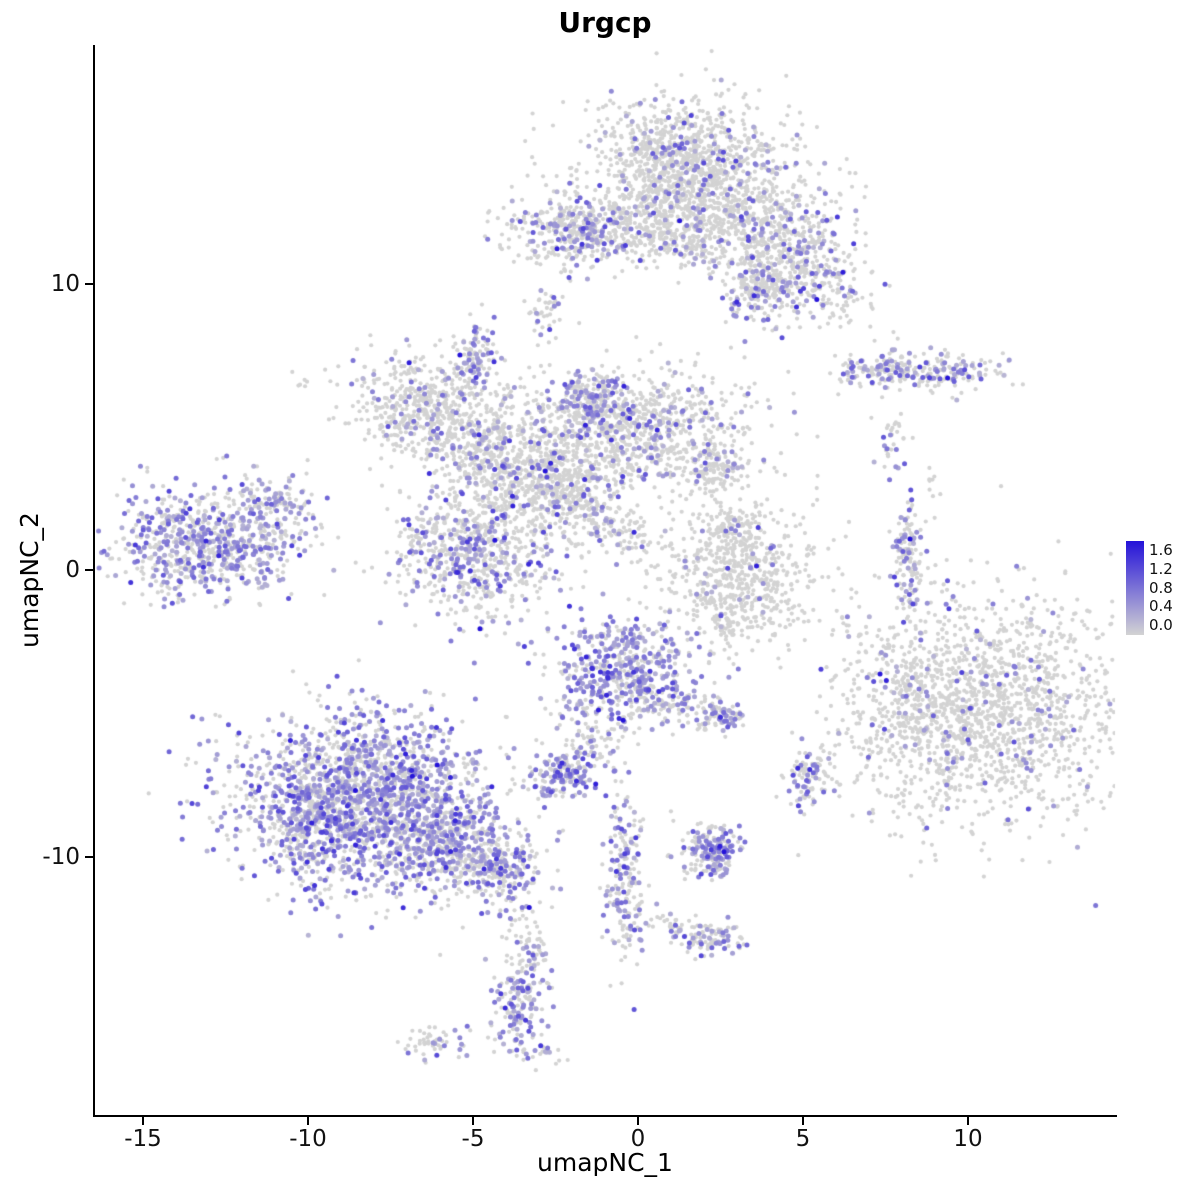  Describe the element at coordinates (605, 22) in the screenshot. I see `plot-title: Urgcp` at that location.